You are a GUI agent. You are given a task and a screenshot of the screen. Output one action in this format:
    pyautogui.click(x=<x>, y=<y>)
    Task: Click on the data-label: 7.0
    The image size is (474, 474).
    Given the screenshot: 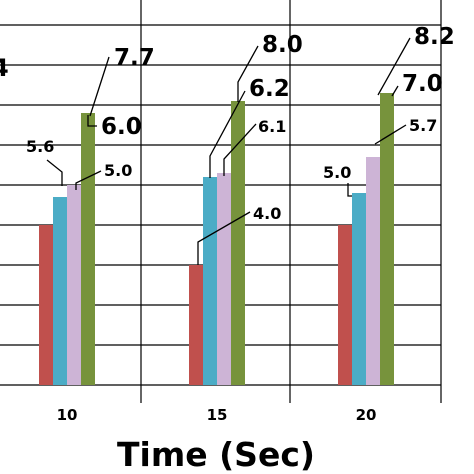 What is the action you would take?
    pyautogui.click(x=422, y=84)
    